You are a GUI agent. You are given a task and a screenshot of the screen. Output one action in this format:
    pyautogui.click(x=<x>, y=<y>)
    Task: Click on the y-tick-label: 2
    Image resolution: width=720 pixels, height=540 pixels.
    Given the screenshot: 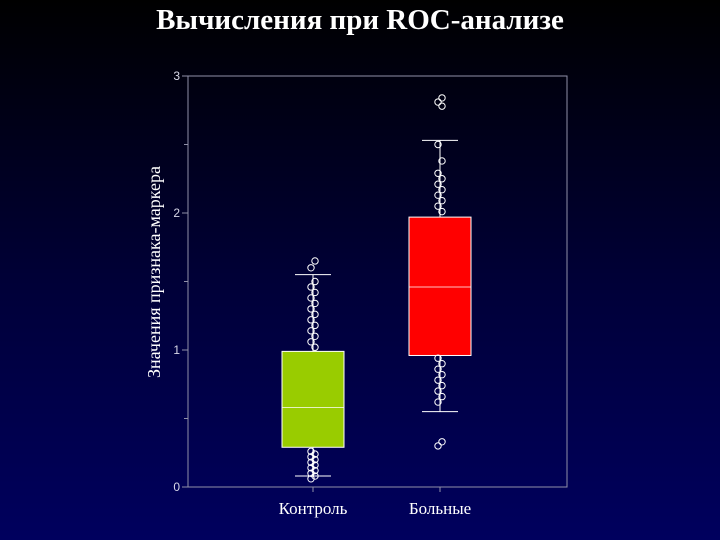 What is the action you would take?
    pyautogui.click(x=176, y=213)
    